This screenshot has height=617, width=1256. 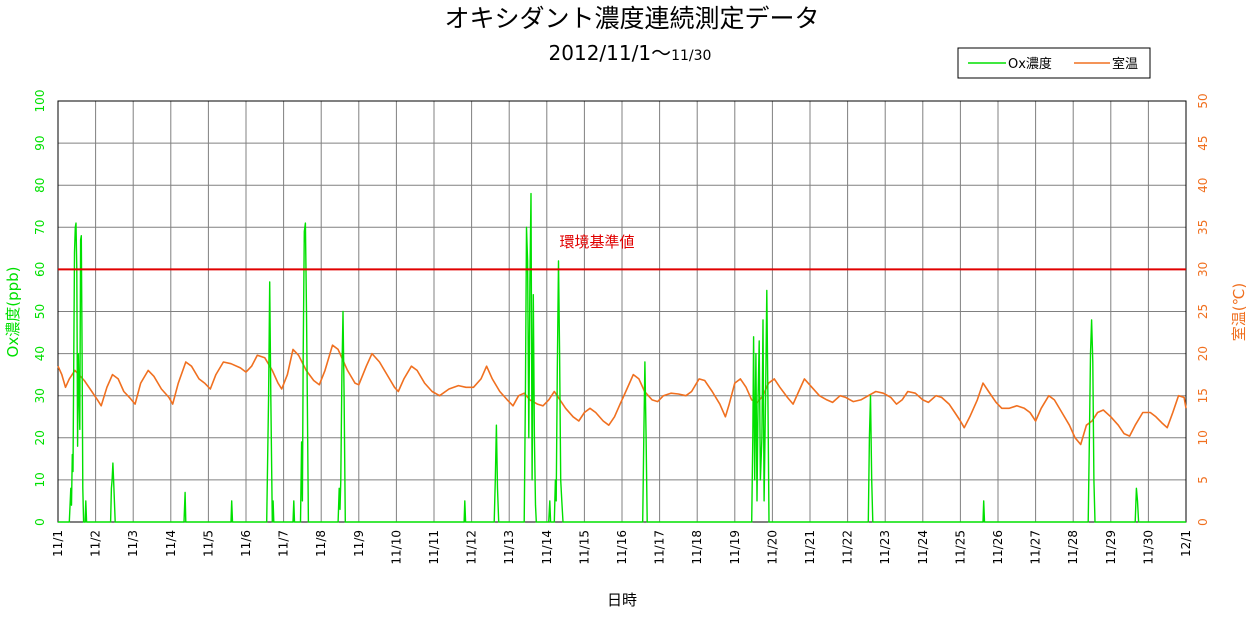 I want to click on x-tick-label: 11/16, so click(x=622, y=547).